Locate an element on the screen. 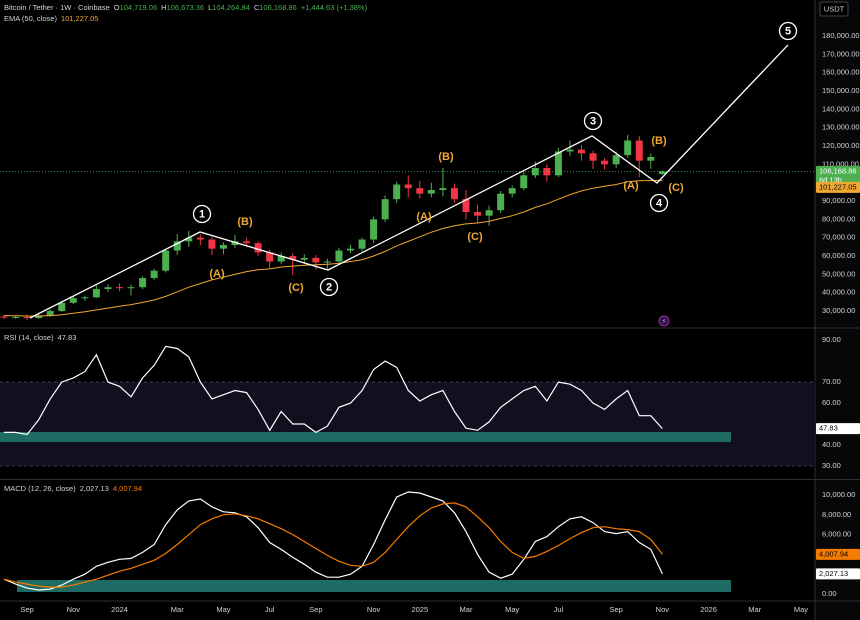  currency-button is located at coordinates (834, 9).